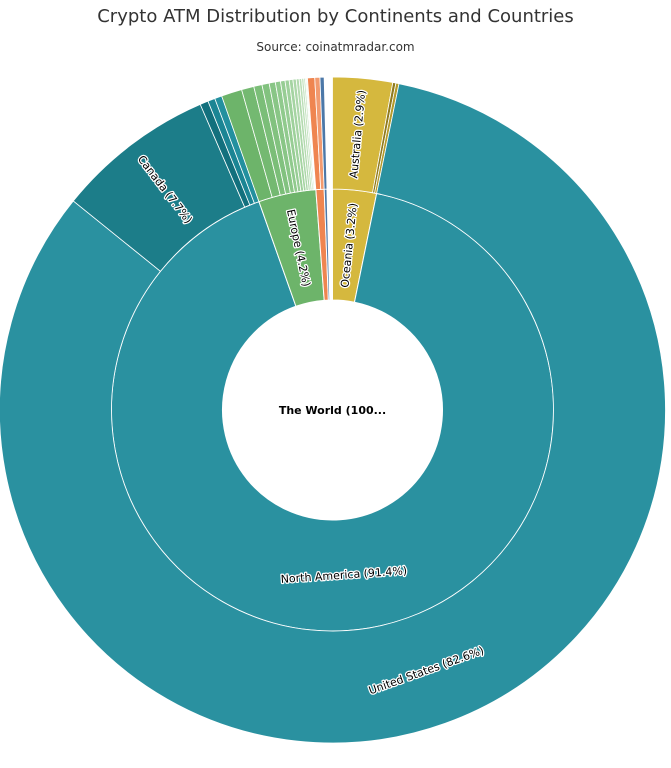  What do you see at coordinates (323, 133) in the screenshot?
I see `segment-other-2-country` at bounding box center [323, 133].